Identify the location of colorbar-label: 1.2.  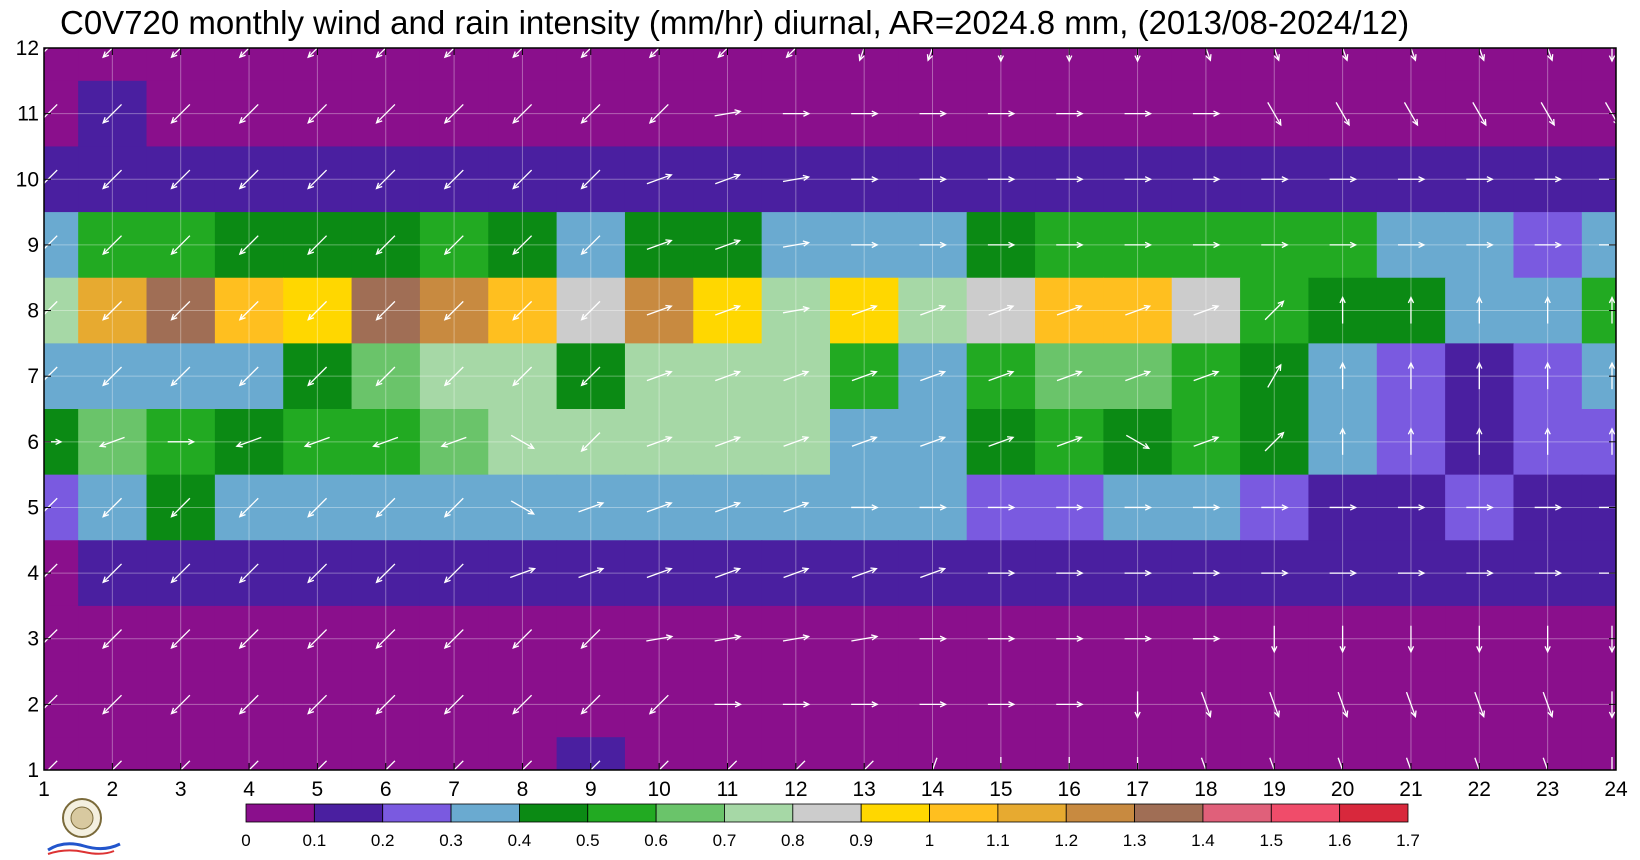
(1066, 840).